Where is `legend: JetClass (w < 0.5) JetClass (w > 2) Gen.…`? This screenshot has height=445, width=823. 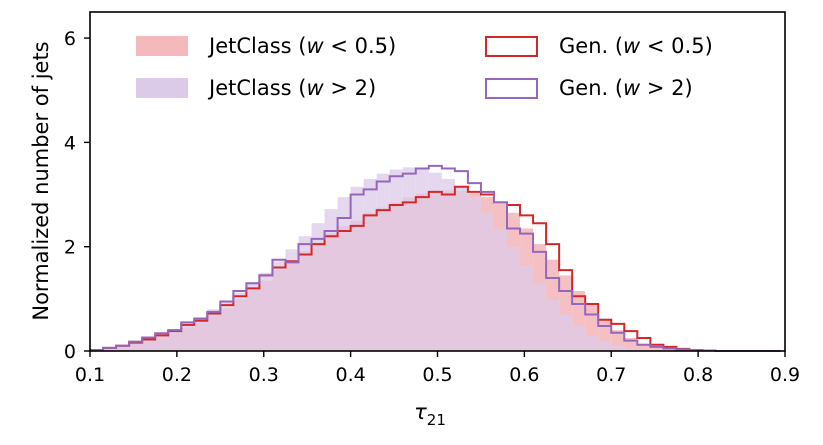 legend: JetClass (w < 0.5) JetClass (w > 2) Gen.… is located at coordinates (424, 67).